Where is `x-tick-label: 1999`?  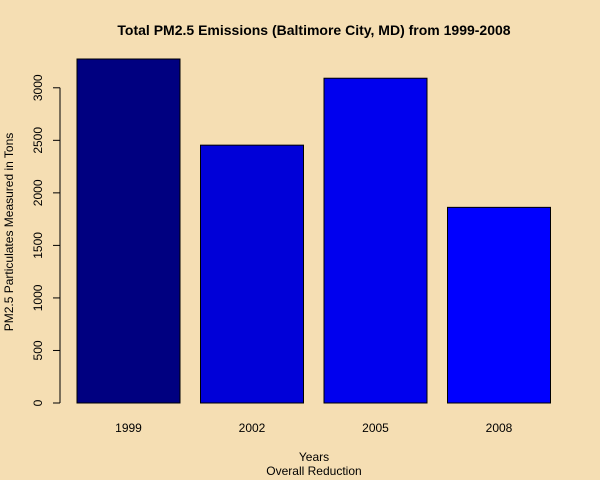
x-tick-label: 1999 is located at coordinates (128, 428).